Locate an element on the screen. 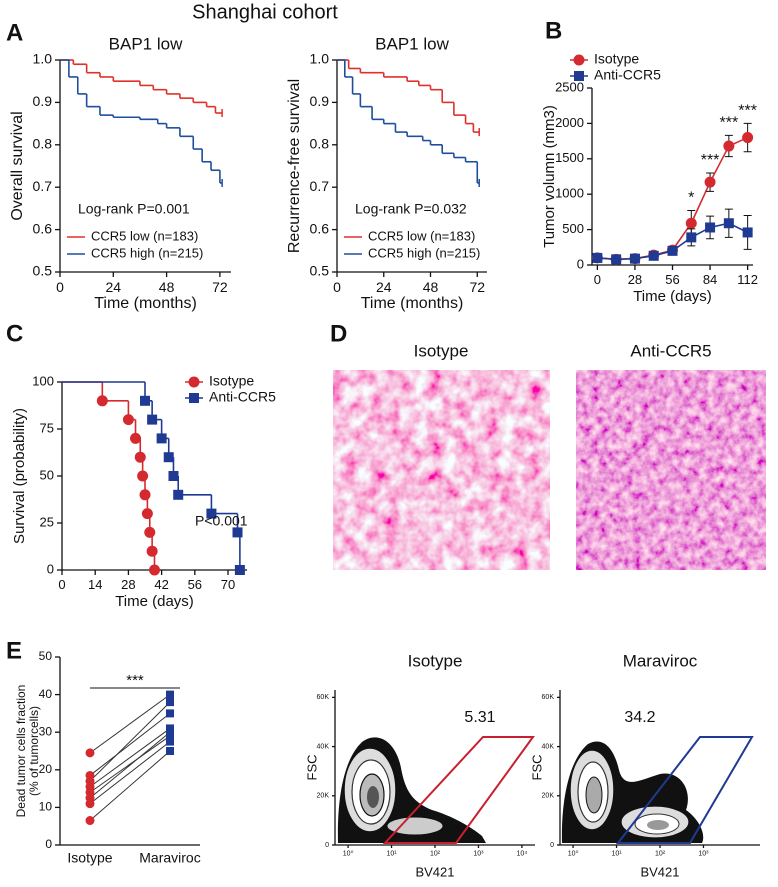 The height and width of the screenshot is (887, 778). significance: * is located at coordinates (691, 198).